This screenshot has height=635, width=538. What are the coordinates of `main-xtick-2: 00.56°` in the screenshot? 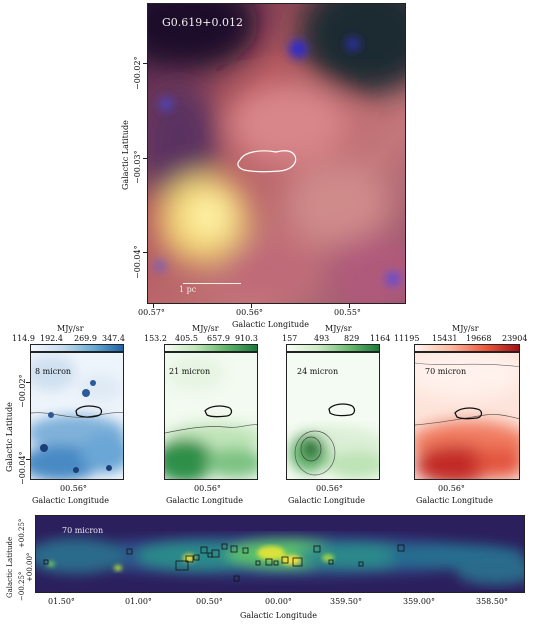 It's located at (249, 312).